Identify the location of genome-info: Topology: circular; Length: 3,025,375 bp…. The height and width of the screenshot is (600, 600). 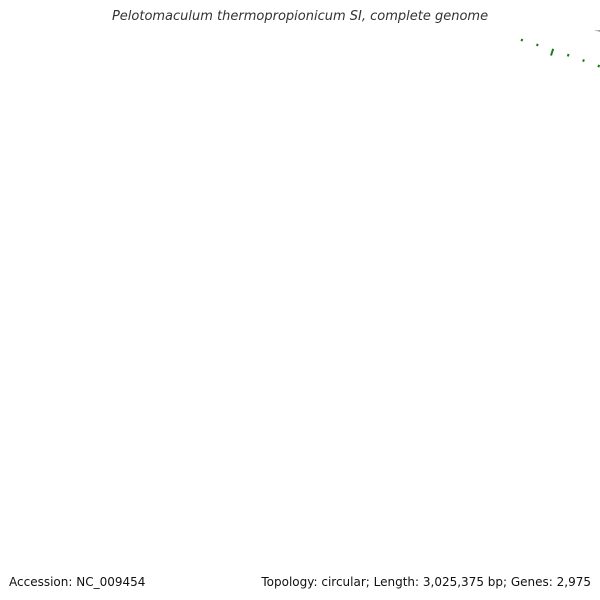
(426, 582).